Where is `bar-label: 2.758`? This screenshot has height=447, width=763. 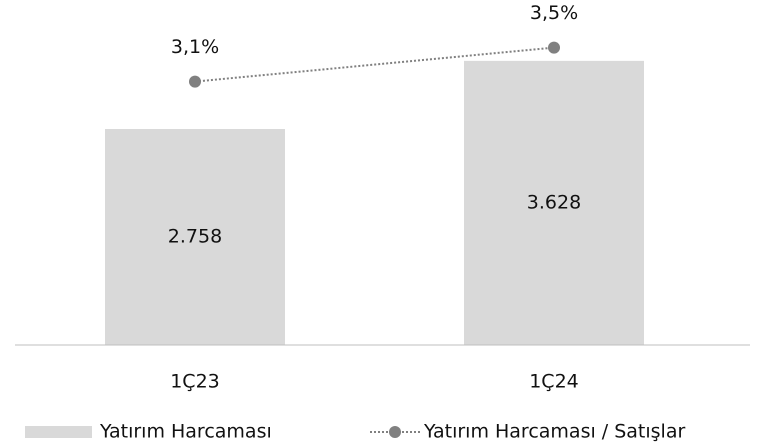 bar-label: 2.758 is located at coordinates (195, 236).